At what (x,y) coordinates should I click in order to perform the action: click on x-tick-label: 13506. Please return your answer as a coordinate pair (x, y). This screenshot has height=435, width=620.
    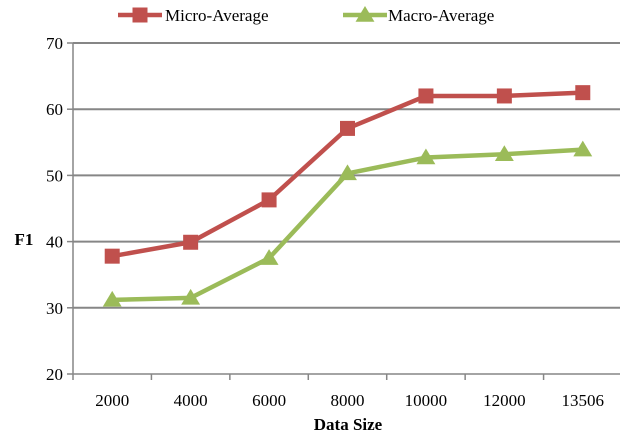
    Looking at the image, I should click on (583, 400).